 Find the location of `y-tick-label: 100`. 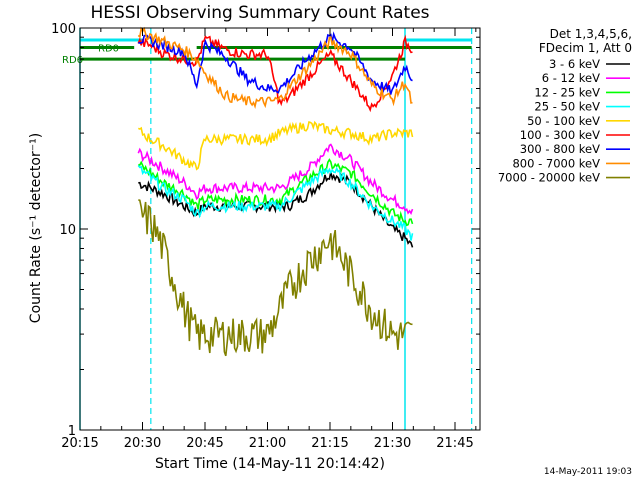

y-tick-label: 100 is located at coordinates (63, 29).